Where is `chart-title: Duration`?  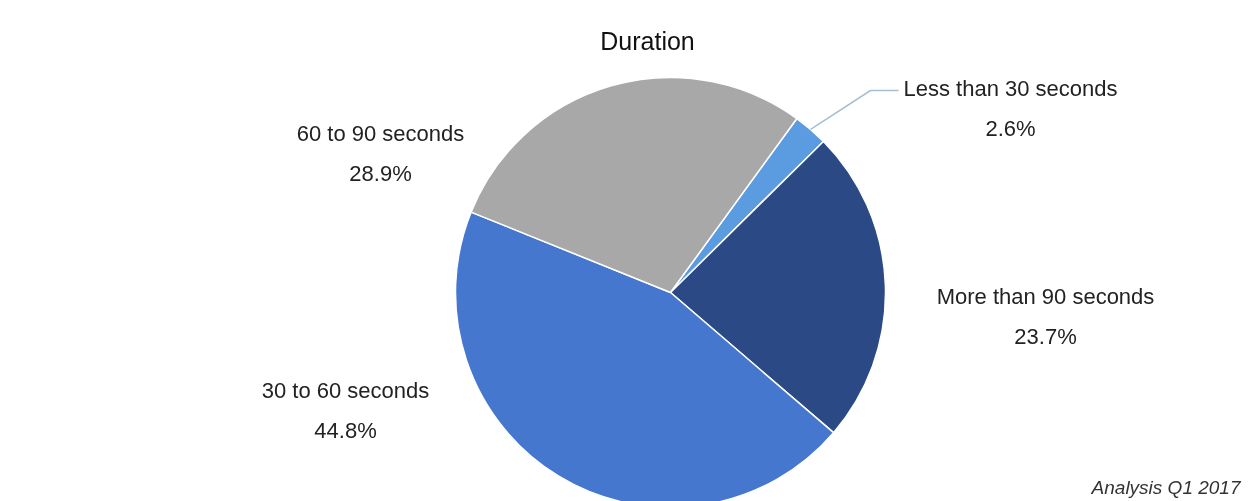 chart-title: Duration is located at coordinates (647, 40).